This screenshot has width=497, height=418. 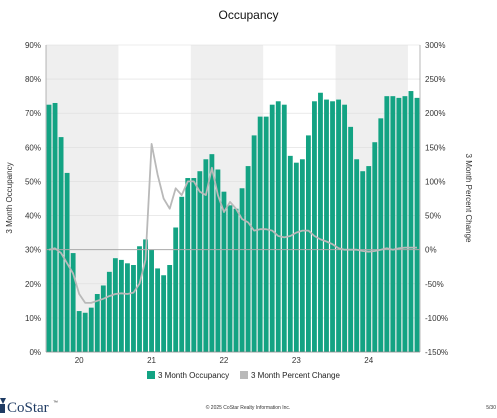 I want to click on y2-tick-label: -100%, so click(x=436, y=318).